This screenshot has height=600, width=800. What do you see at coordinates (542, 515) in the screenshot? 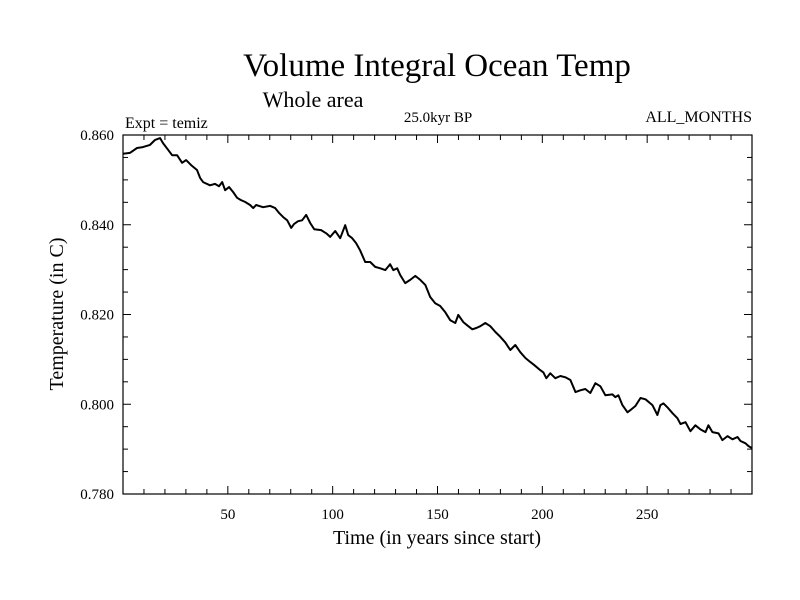
I see `x-tick-label: 200` at bounding box center [542, 515].